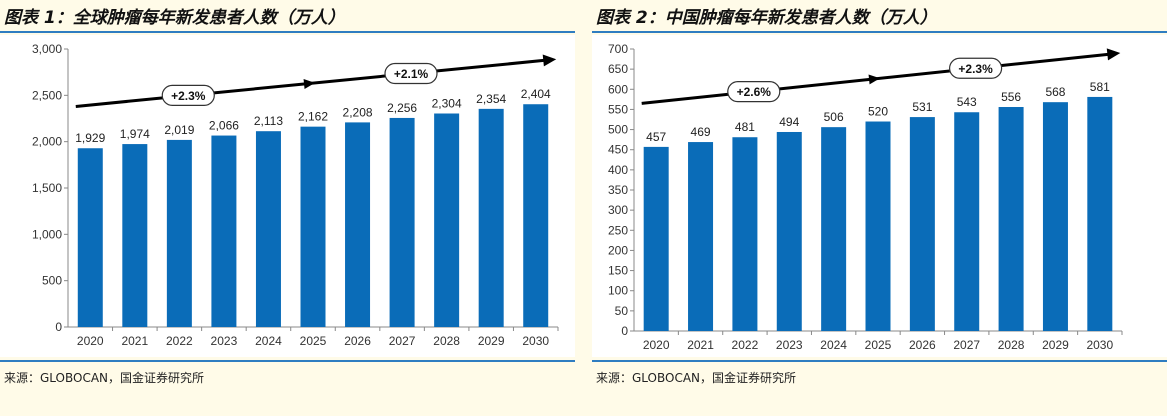  I want to click on bar-value-label: 494, so click(789, 122).